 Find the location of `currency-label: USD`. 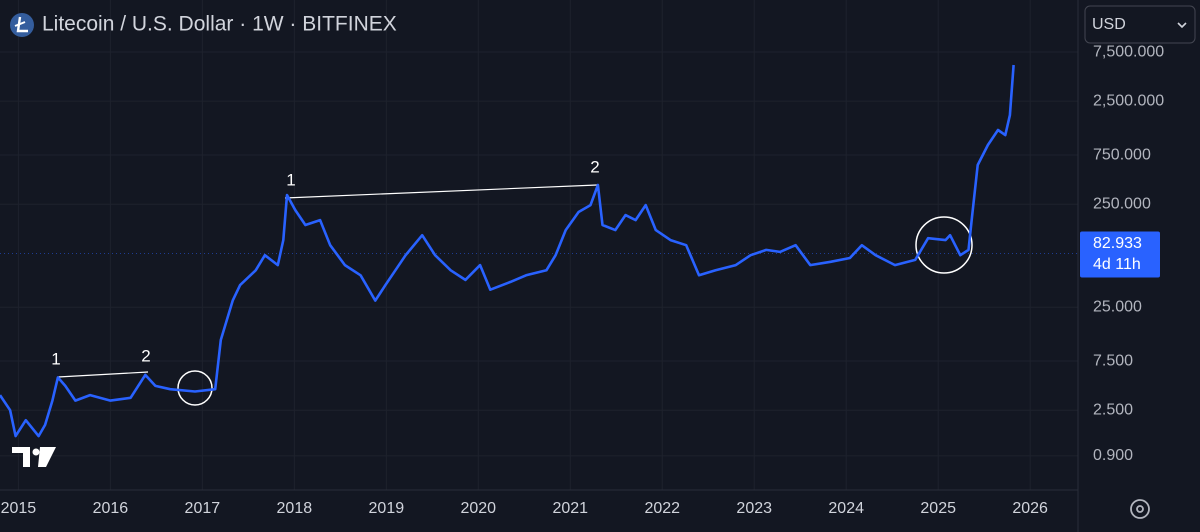

currency-label: USD is located at coordinates (1109, 24).